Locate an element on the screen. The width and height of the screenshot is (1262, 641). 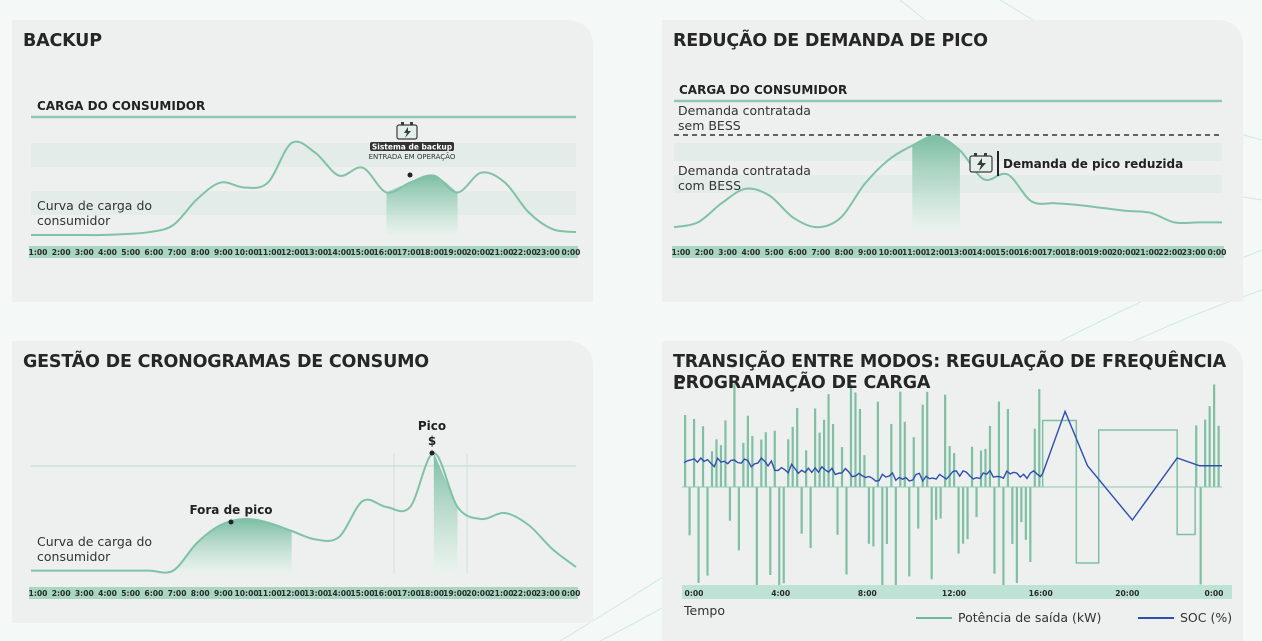
load-curve-group is located at coordinates (947, 183).